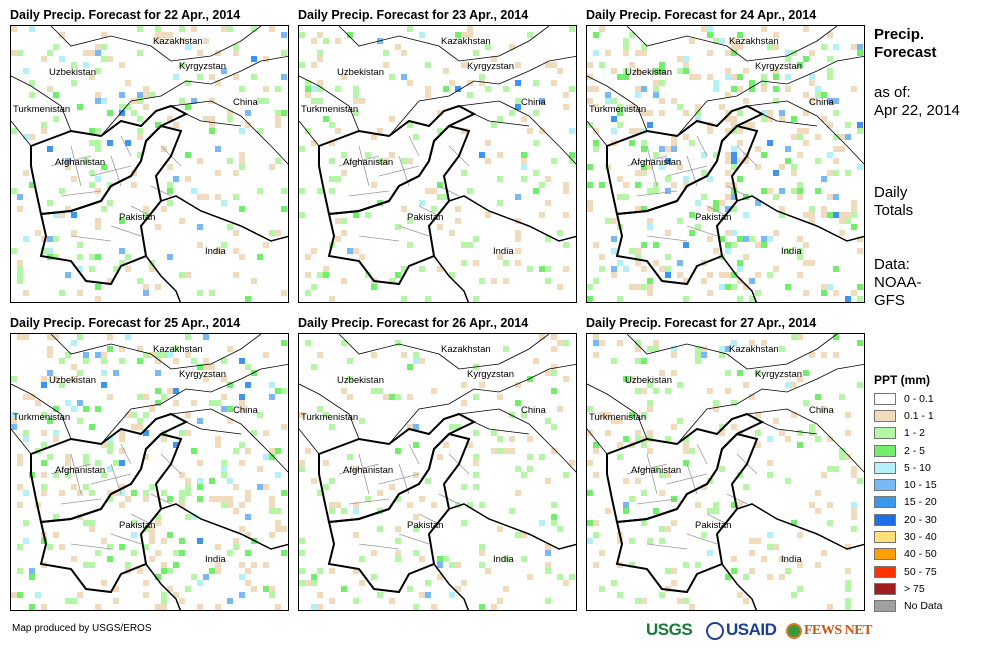 The height and width of the screenshot is (649, 983). Describe the element at coordinates (908, 606) in the screenshot. I see `legend-item: No Data` at that location.